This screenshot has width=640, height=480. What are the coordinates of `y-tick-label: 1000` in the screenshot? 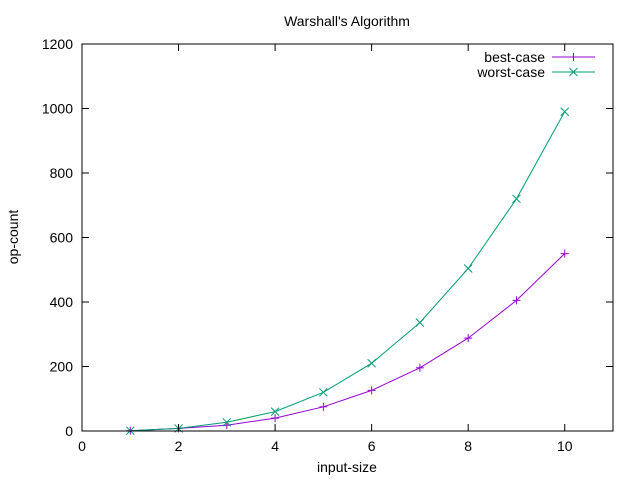 It's located at (57, 109).